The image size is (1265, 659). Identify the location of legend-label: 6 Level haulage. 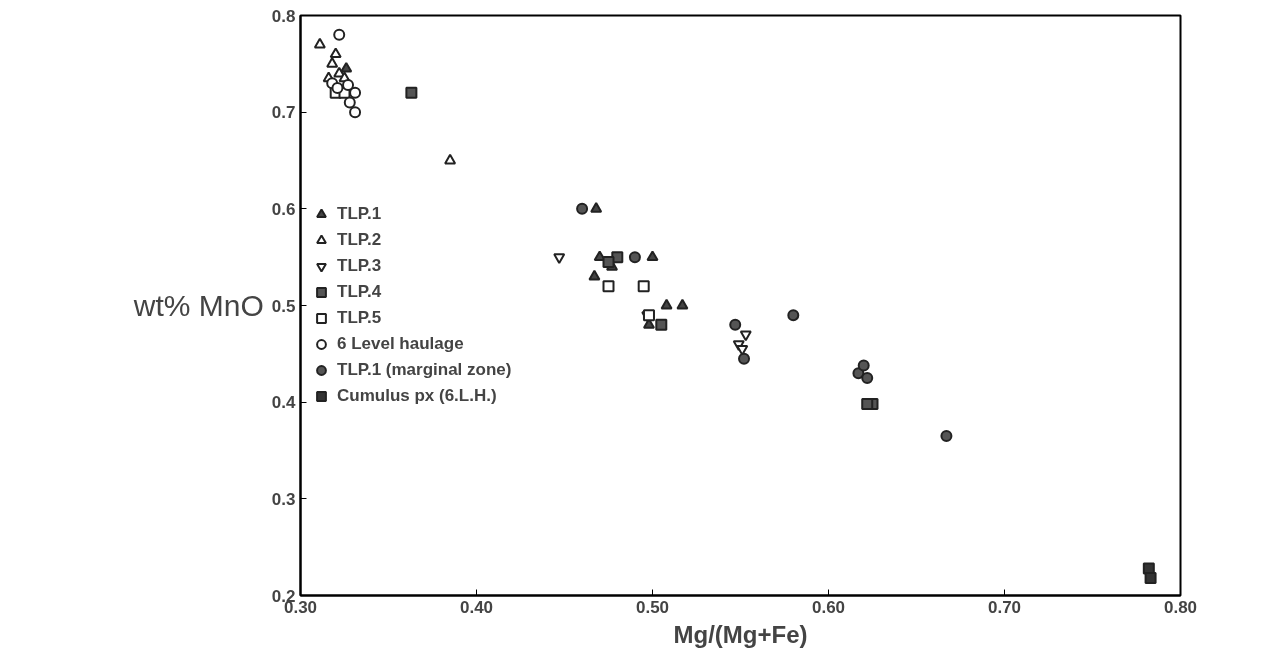
(400, 344).